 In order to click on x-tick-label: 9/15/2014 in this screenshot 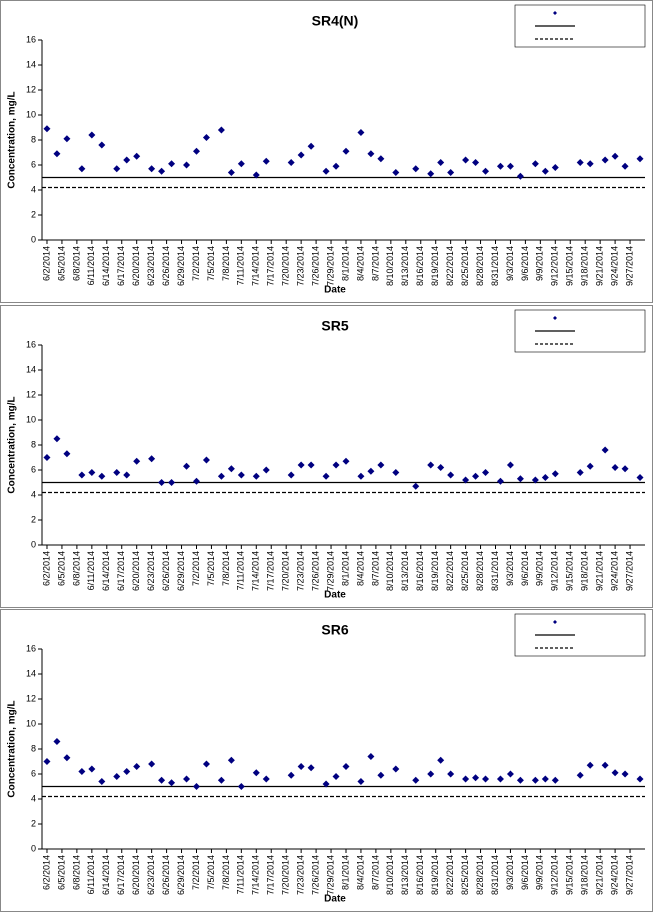, I will do `click(570, 875)`.